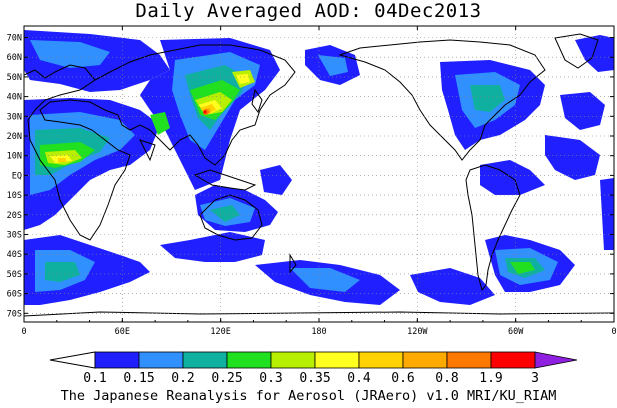 The image size is (617, 408). Describe the element at coordinates (14, 78) in the screenshot. I see `y-tick-label: 50N` at that location.